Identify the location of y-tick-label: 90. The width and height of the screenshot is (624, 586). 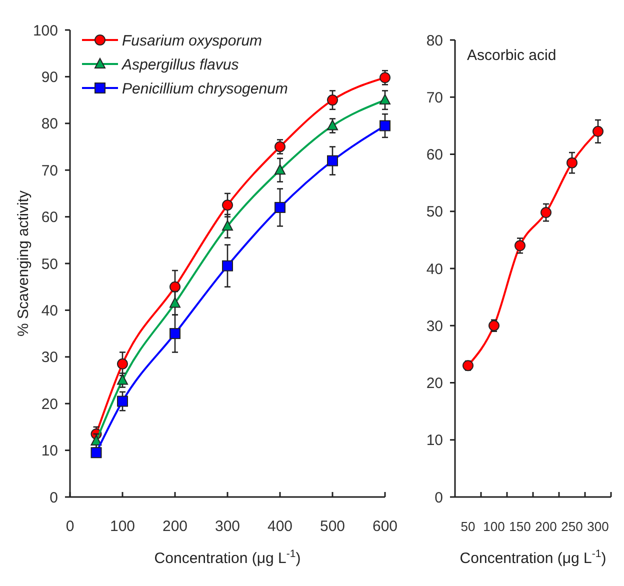
(49, 77).